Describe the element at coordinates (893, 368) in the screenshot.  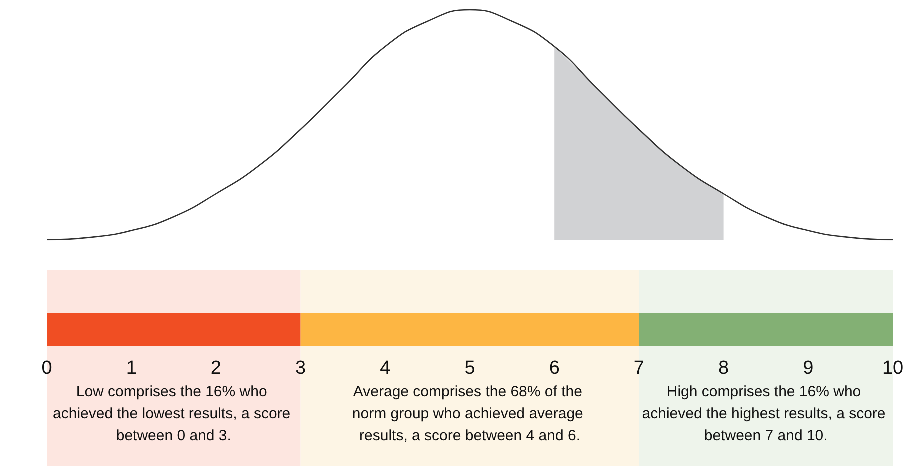
I see `x-tick-label: 10` at that location.